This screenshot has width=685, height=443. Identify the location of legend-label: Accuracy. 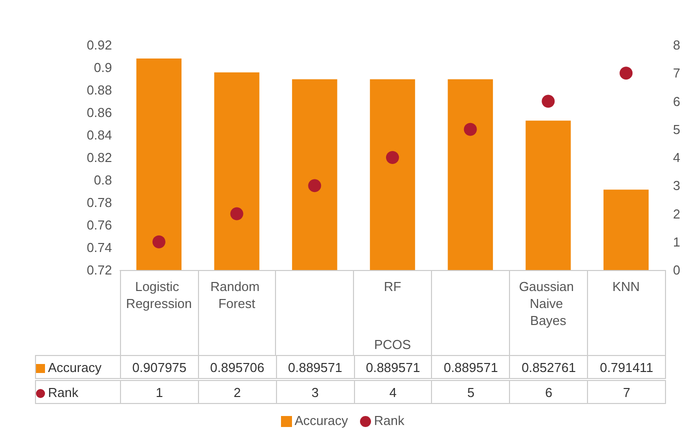
(78, 367).